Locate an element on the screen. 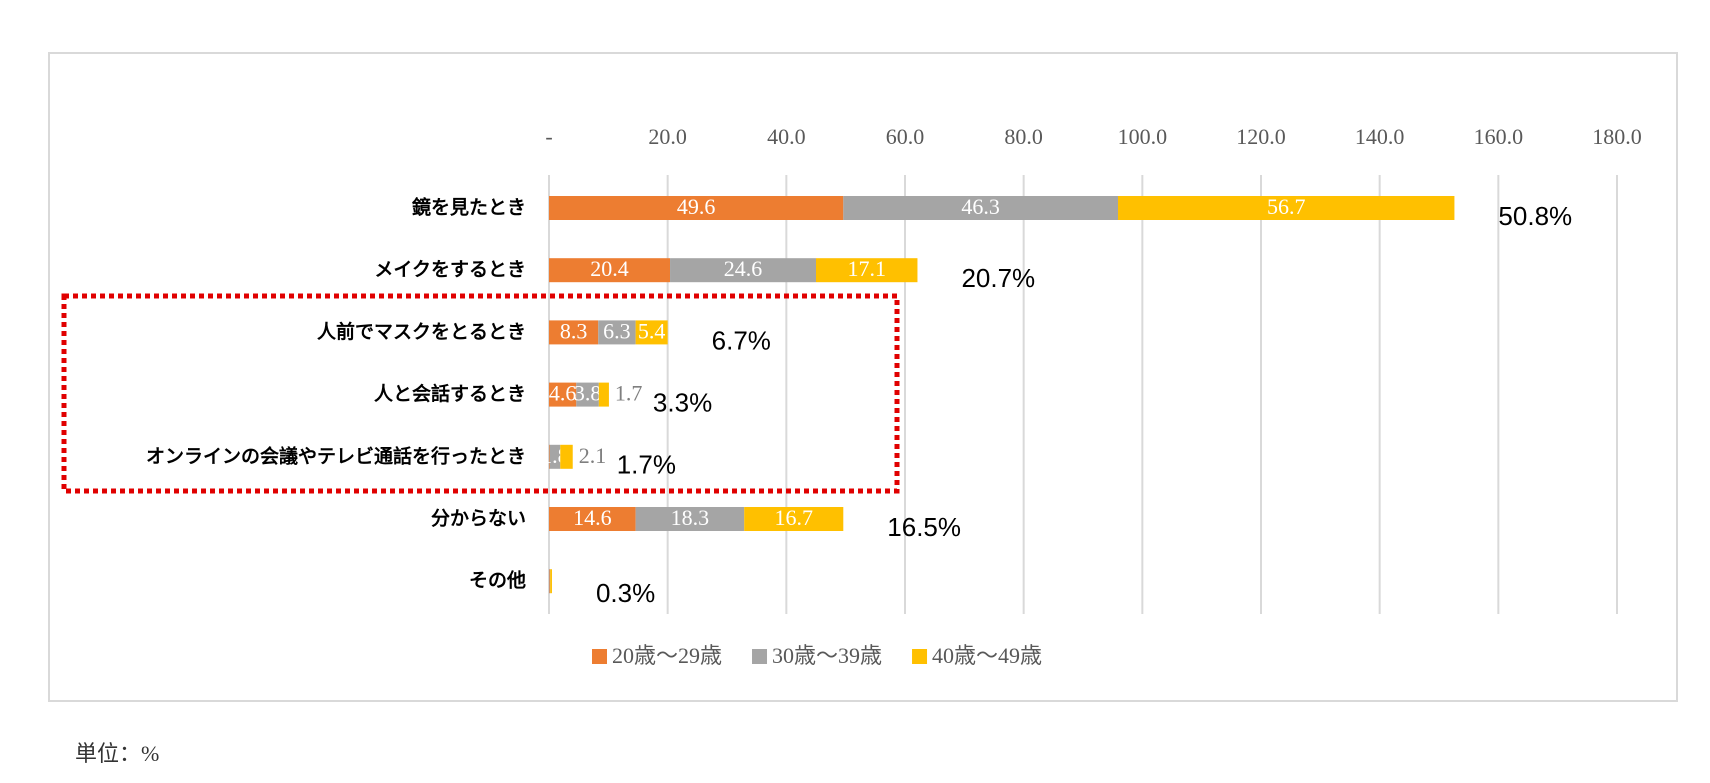 This screenshot has width=1710, height=783. data-label: 3.8 is located at coordinates (588, 393).